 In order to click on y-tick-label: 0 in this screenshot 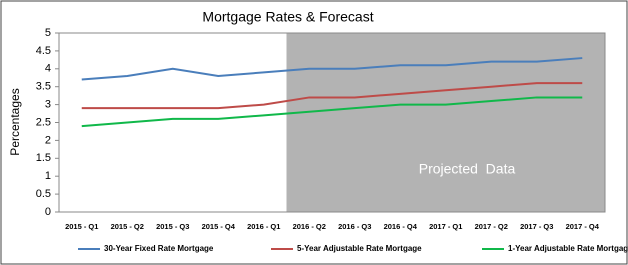, I will do `click(48, 212)`.